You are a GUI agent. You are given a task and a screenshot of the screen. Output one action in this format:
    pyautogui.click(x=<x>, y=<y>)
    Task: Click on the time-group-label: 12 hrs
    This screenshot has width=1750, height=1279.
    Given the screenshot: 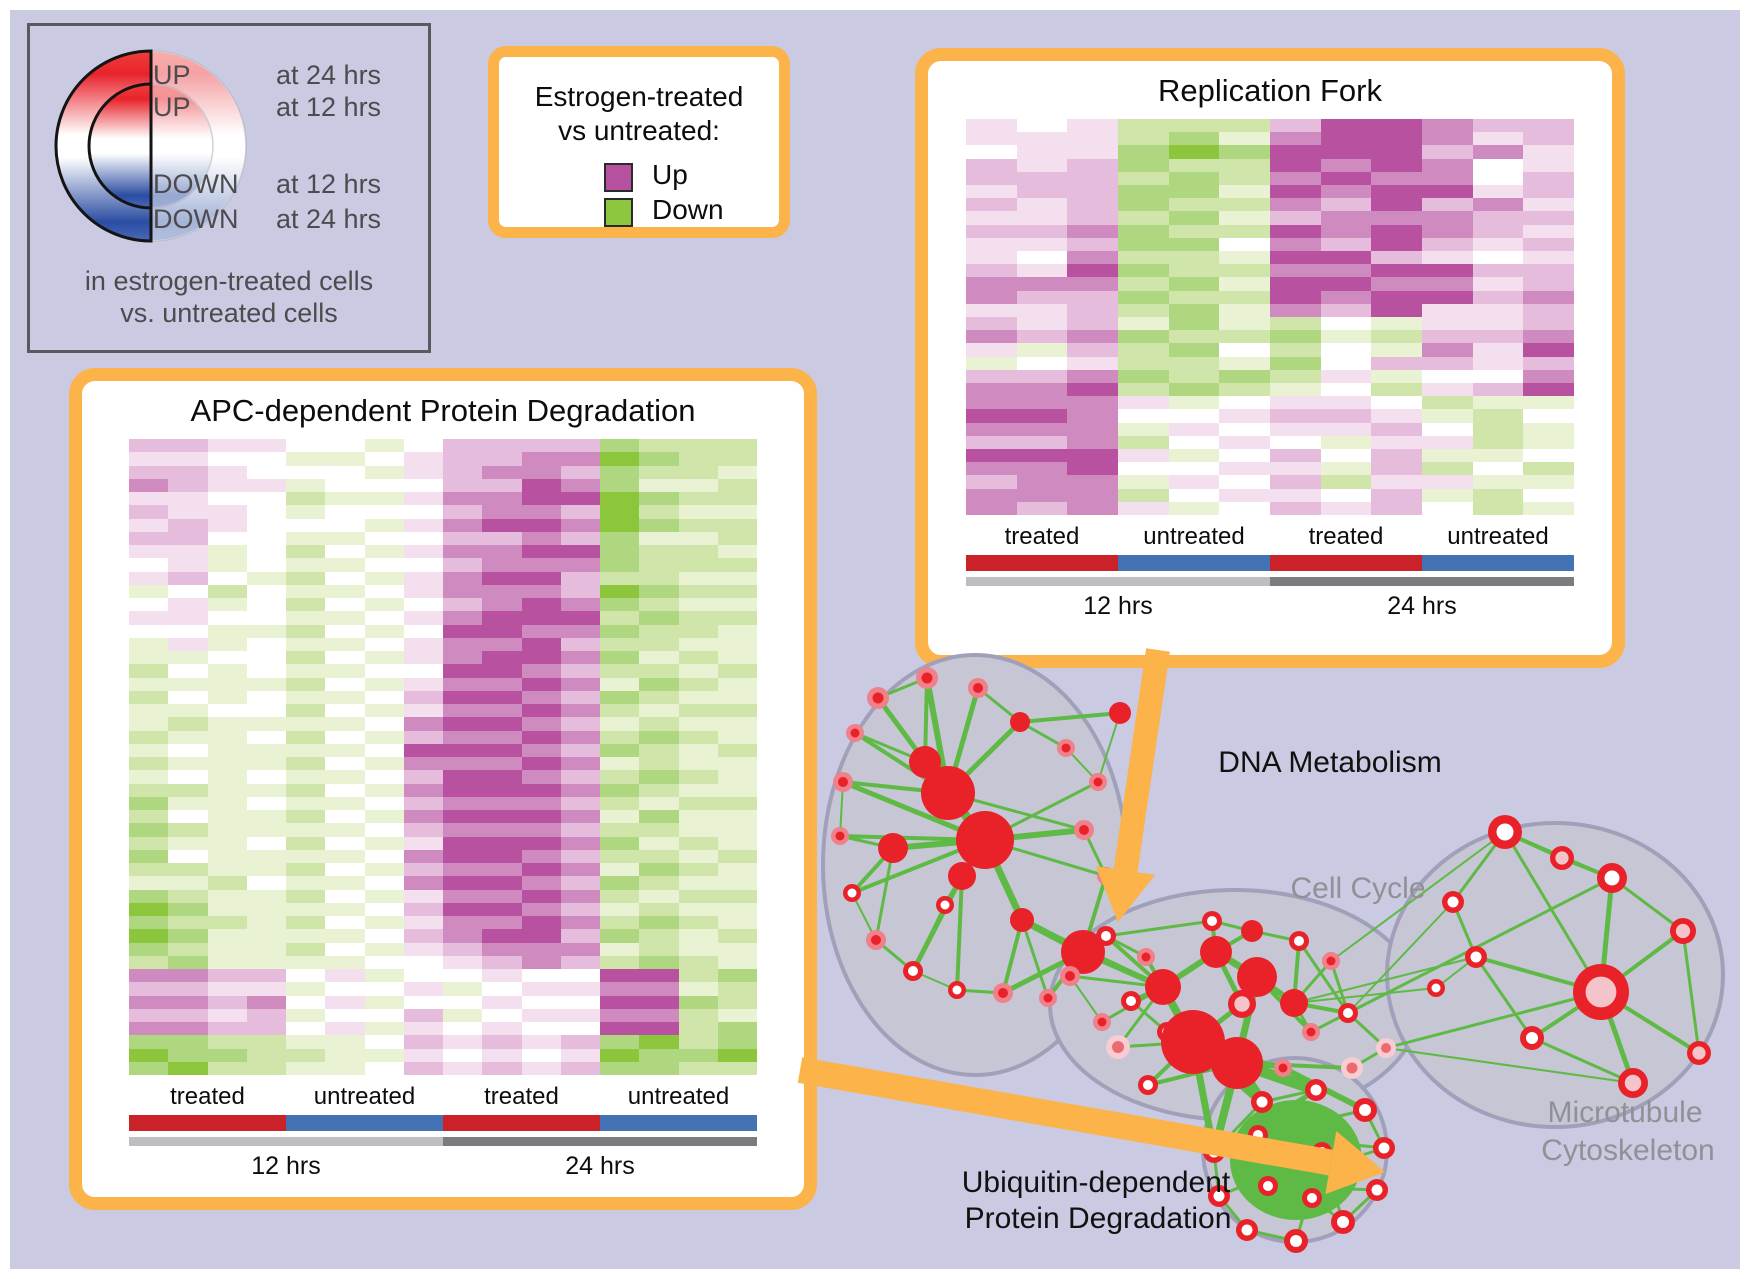 What is the action you would take?
    pyautogui.click(x=286, y=1166)
    